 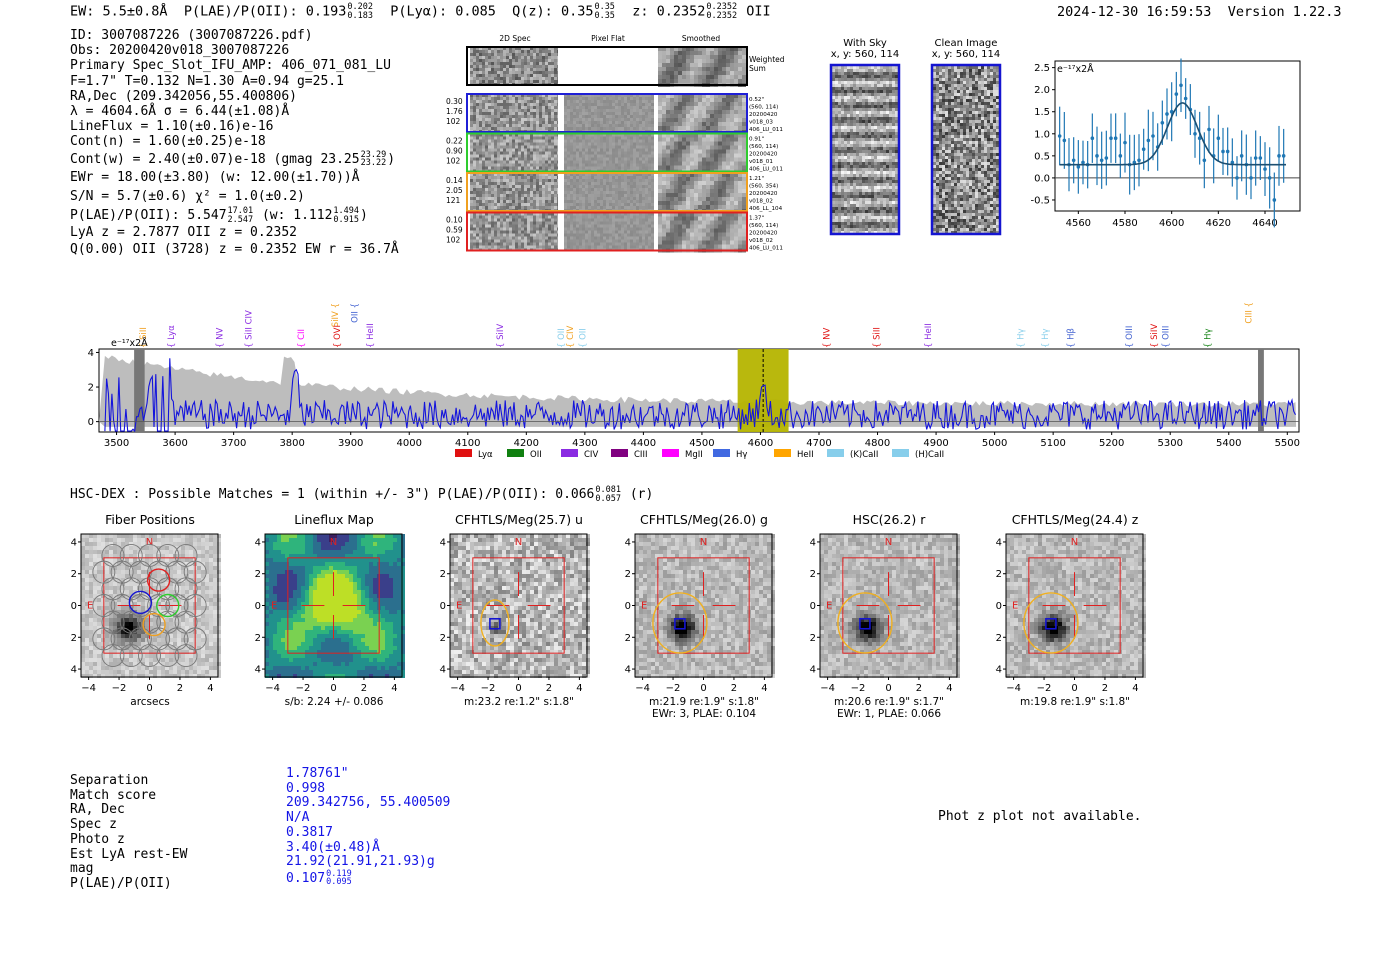 What do you see at coordinates (813, 574) in the screenshot?
I see `cutout-y-tick: 2` at bounding box center [813, 574].